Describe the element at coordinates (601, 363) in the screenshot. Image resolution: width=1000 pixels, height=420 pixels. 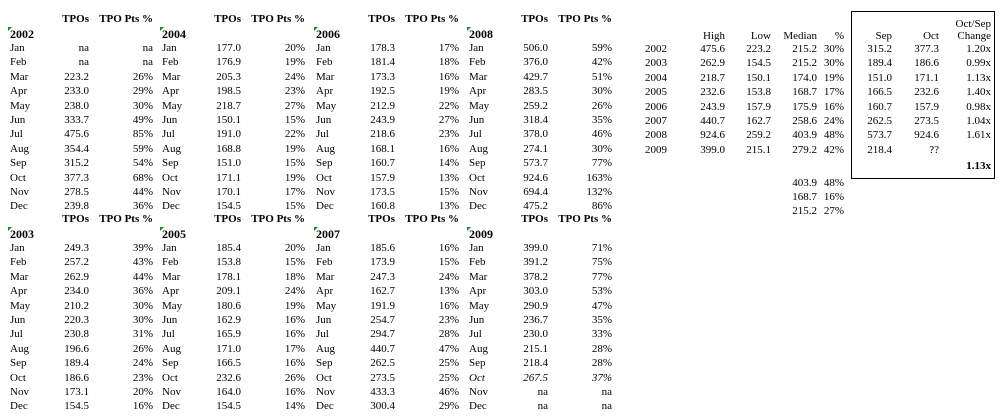
I see `tpo-pts-value: 28%` at that location.